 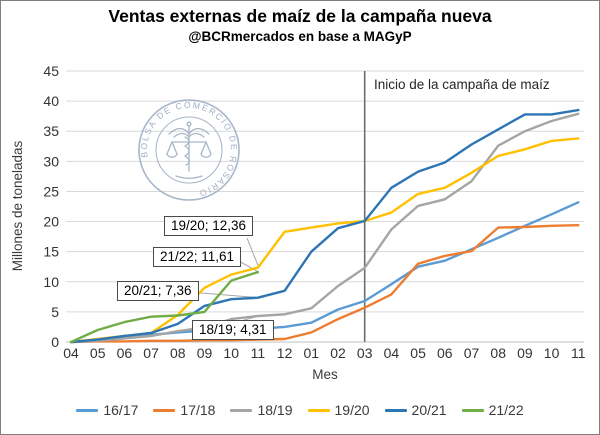 What do you see at coordinates (300, 410) in the screenshot?
I see `chart-legend: 16/17 17/18 18/19 19/20 20/21 21/22` at bounding box center [300, 410].